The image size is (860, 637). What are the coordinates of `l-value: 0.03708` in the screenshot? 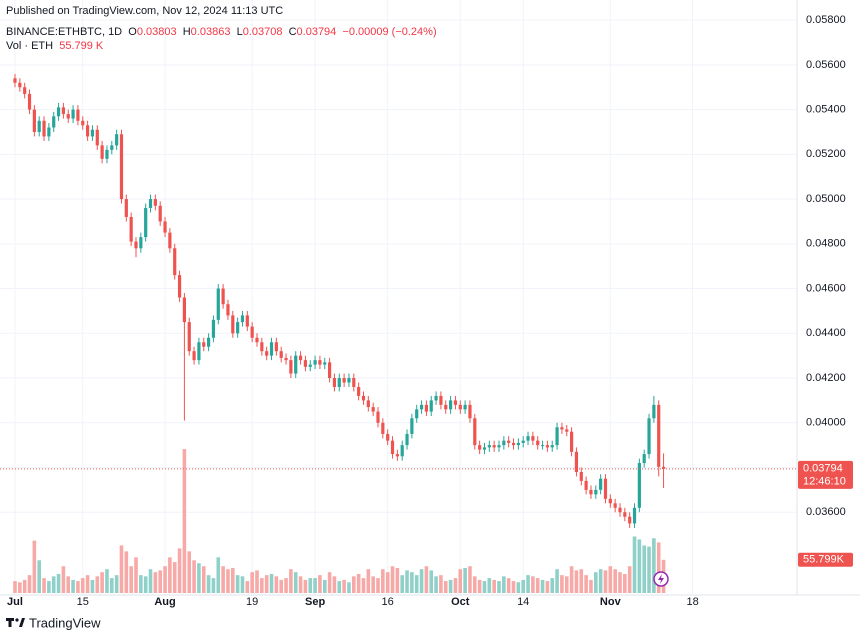 It's located at (262, 32).